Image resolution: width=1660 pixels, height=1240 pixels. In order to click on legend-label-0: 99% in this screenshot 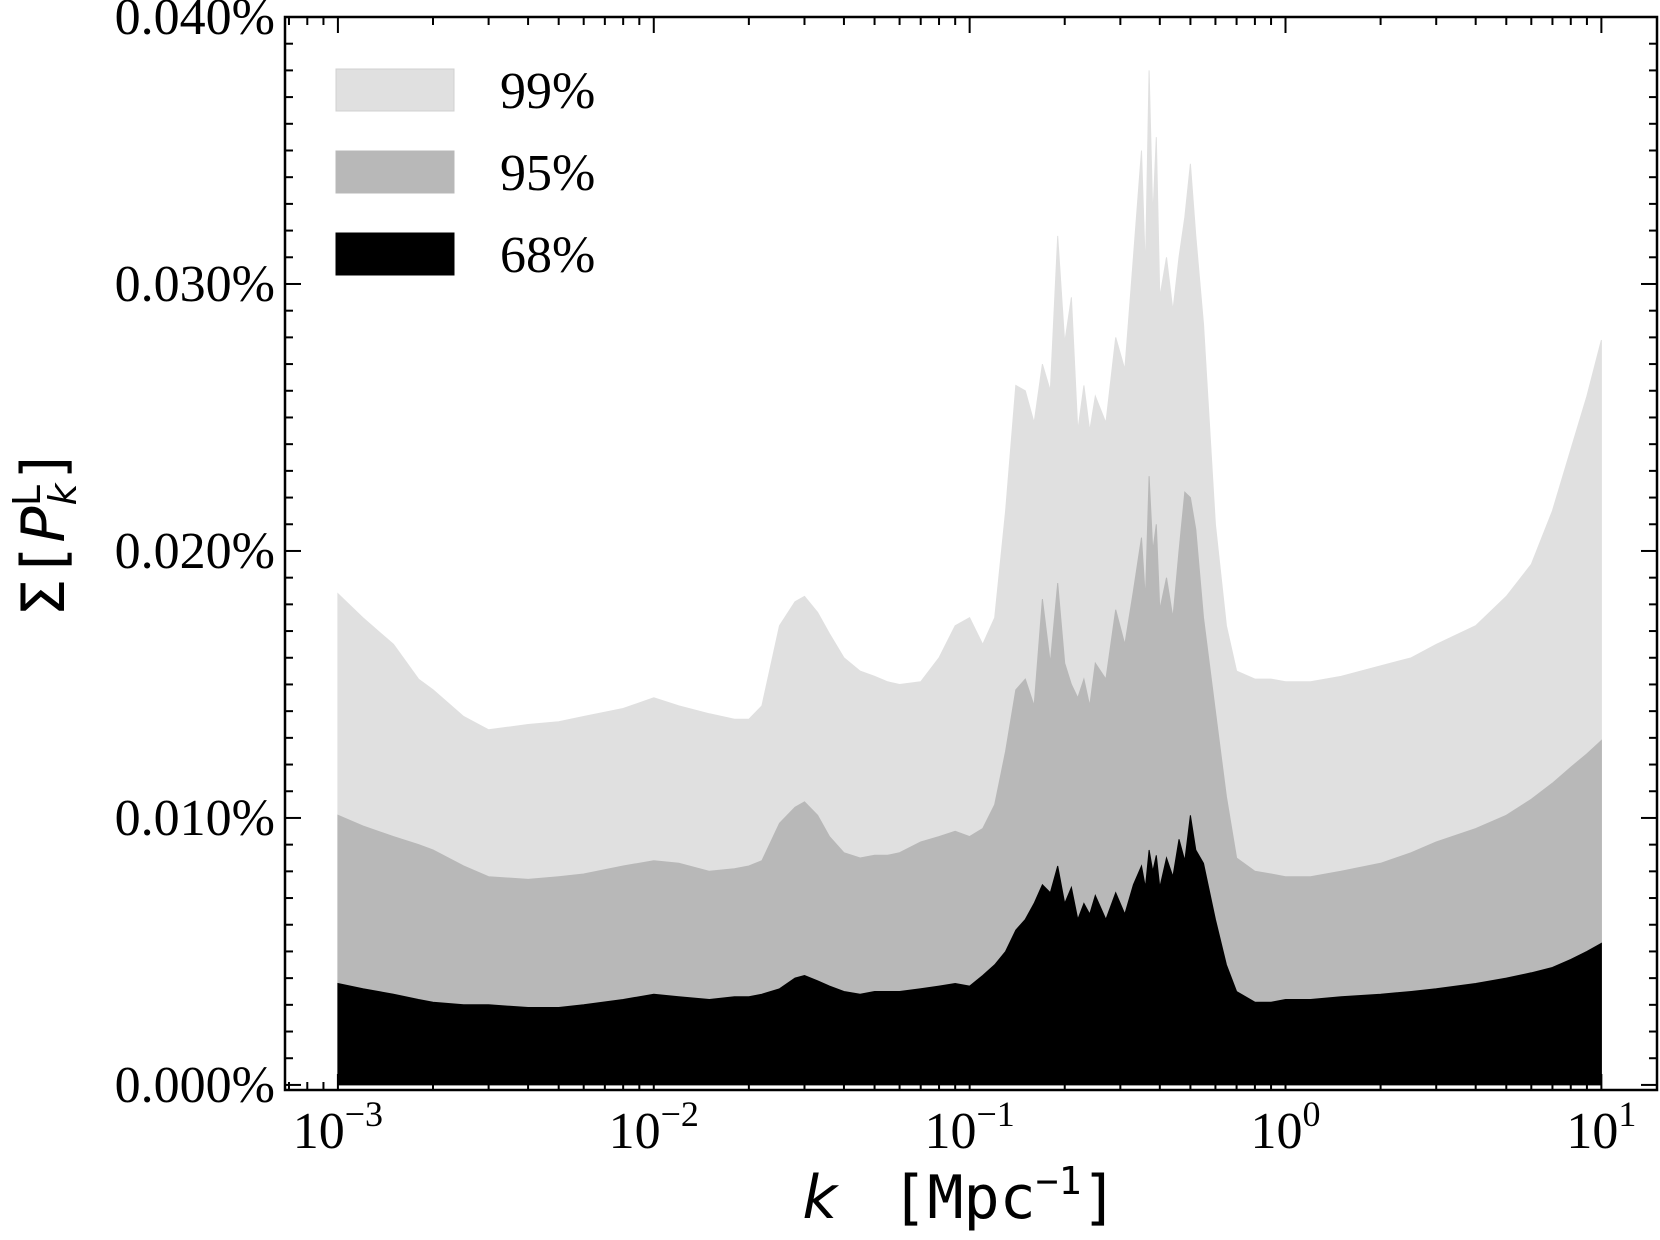, I will do `click(547, 91)`.